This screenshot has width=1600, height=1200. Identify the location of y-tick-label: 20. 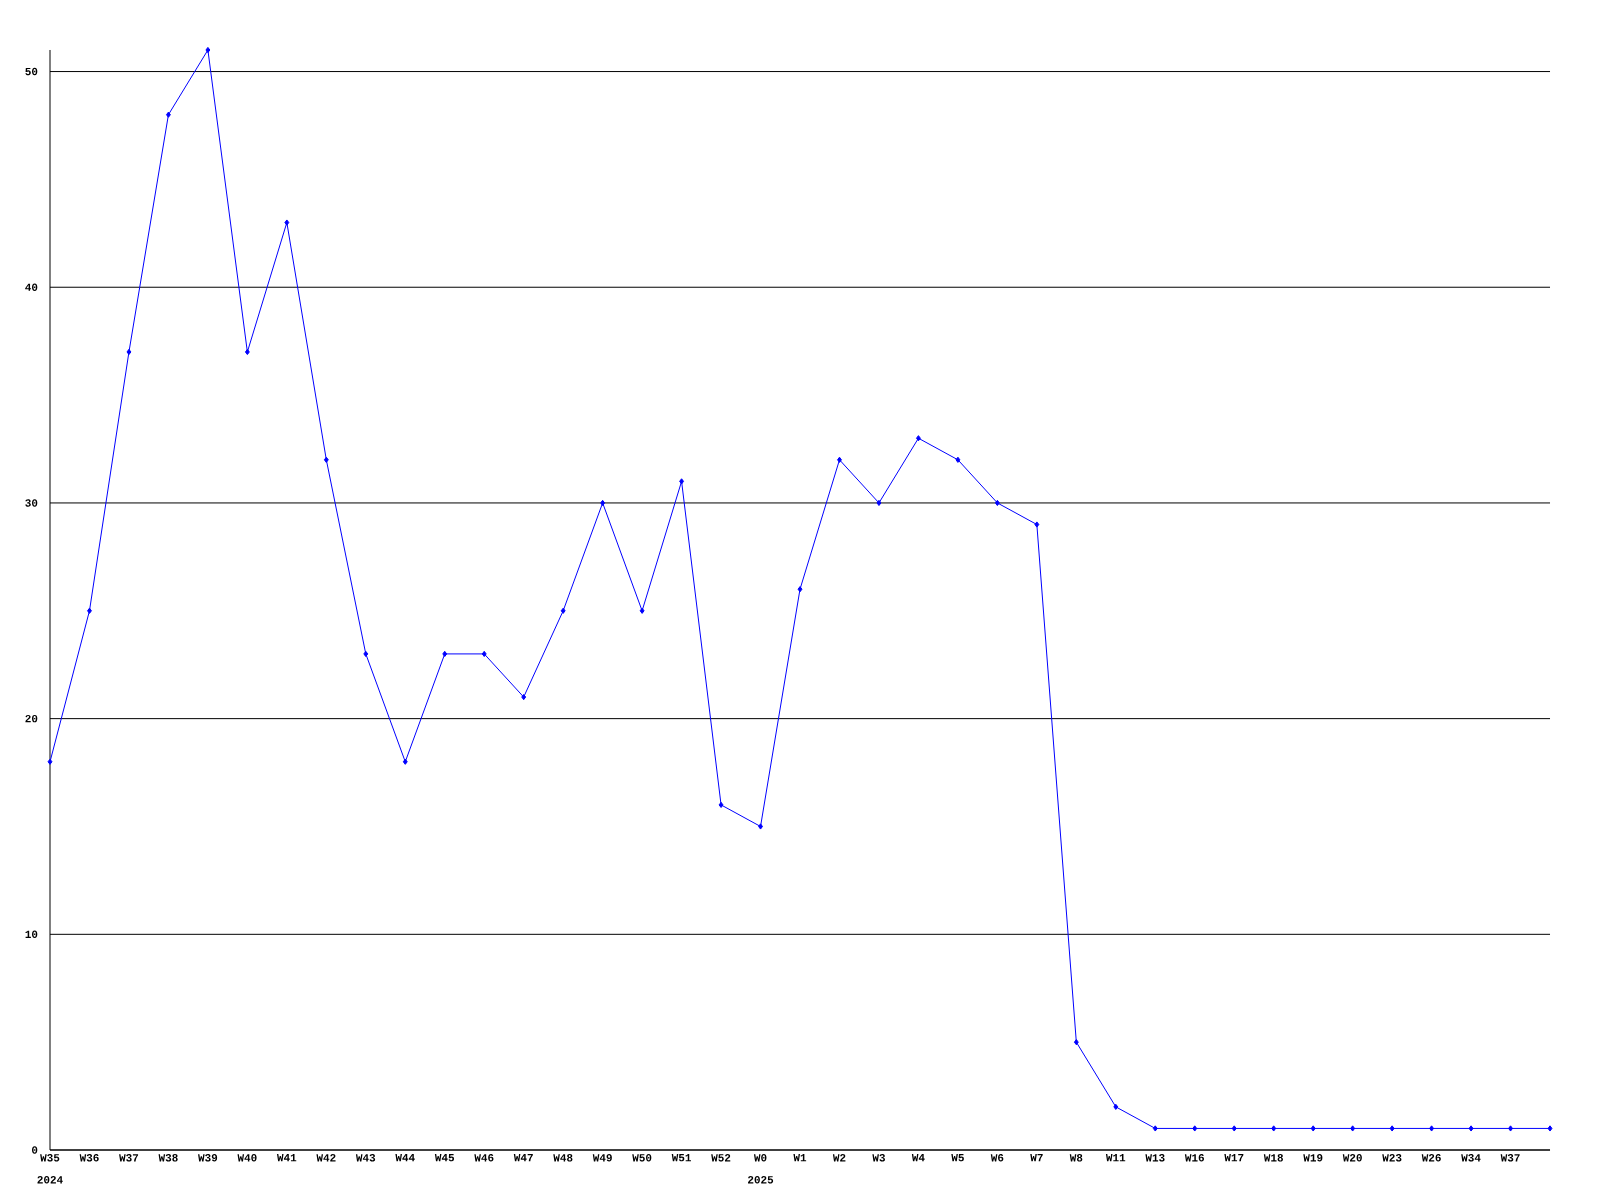
(31, 718).